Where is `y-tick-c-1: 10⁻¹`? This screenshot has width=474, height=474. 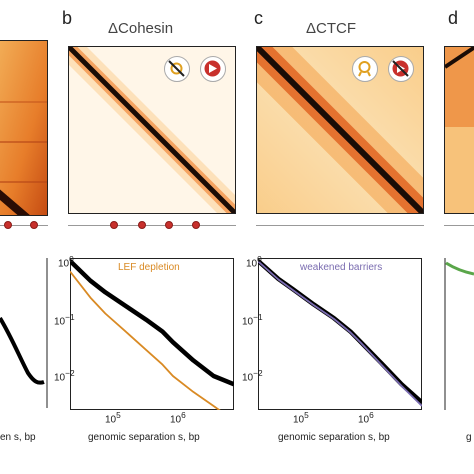 y-tick-c-1: 10⁻¹ is located at coordinates (252, 320).